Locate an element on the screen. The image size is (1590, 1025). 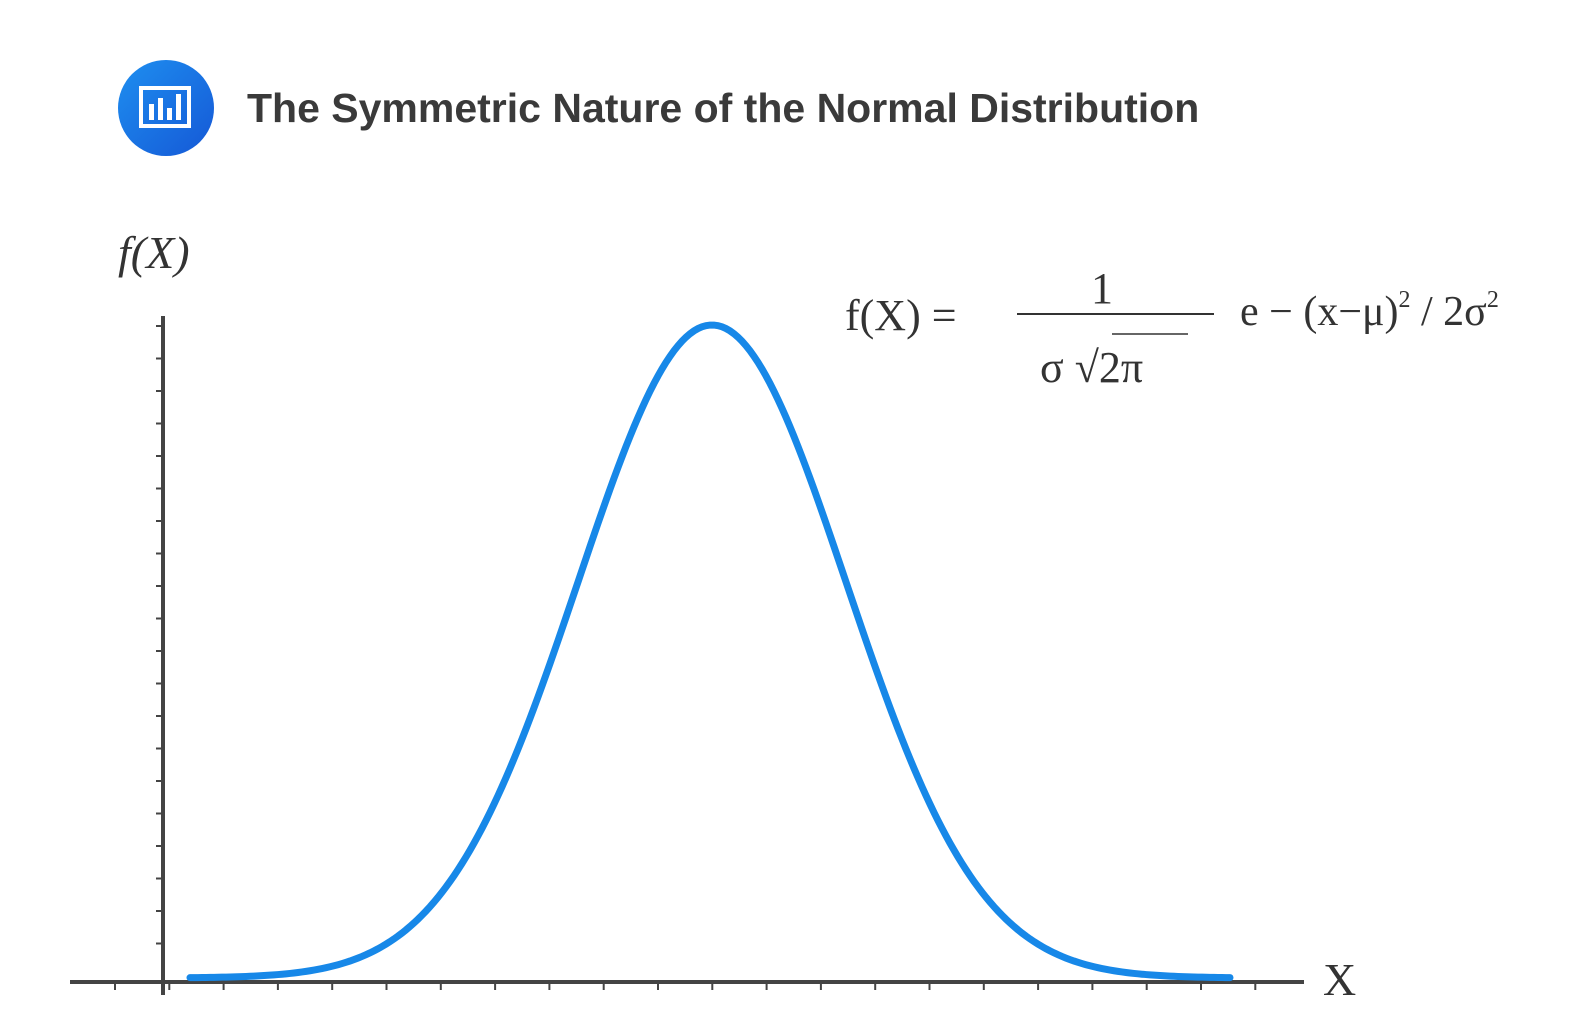
formula-lhs: f(X) = is located at coordinates (901, 315).